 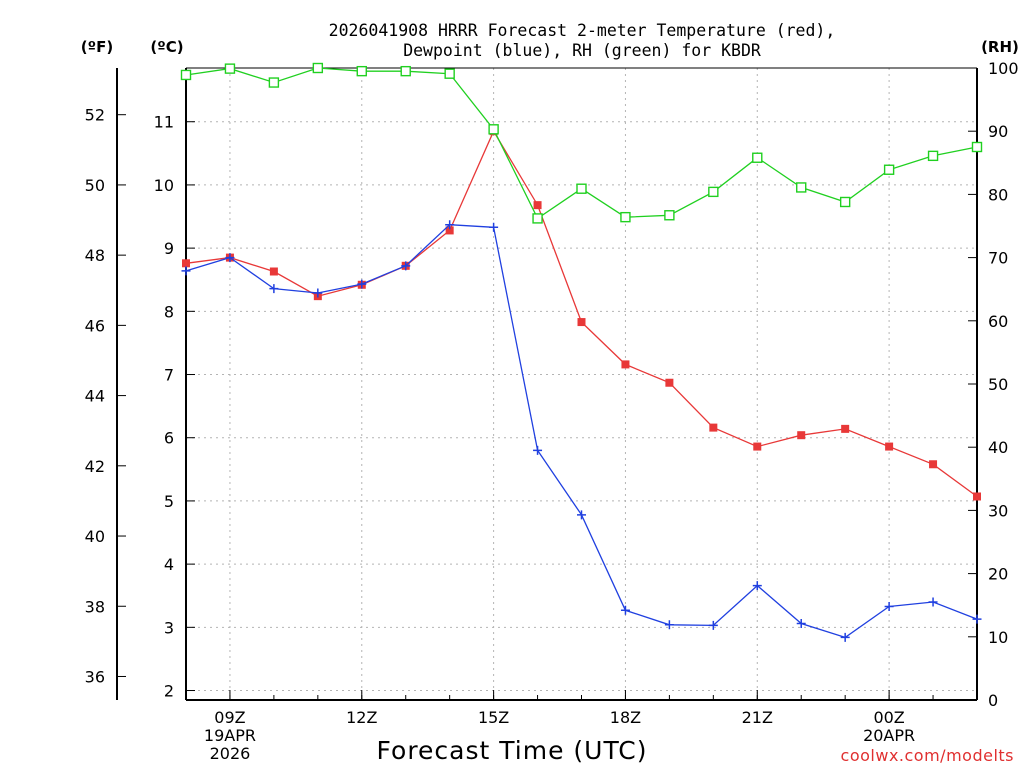 What do you see at coordinates (95, 185) in the screenshot?
I see `fahrenheit-tick-label: 50` at bounding box center [95, 185].